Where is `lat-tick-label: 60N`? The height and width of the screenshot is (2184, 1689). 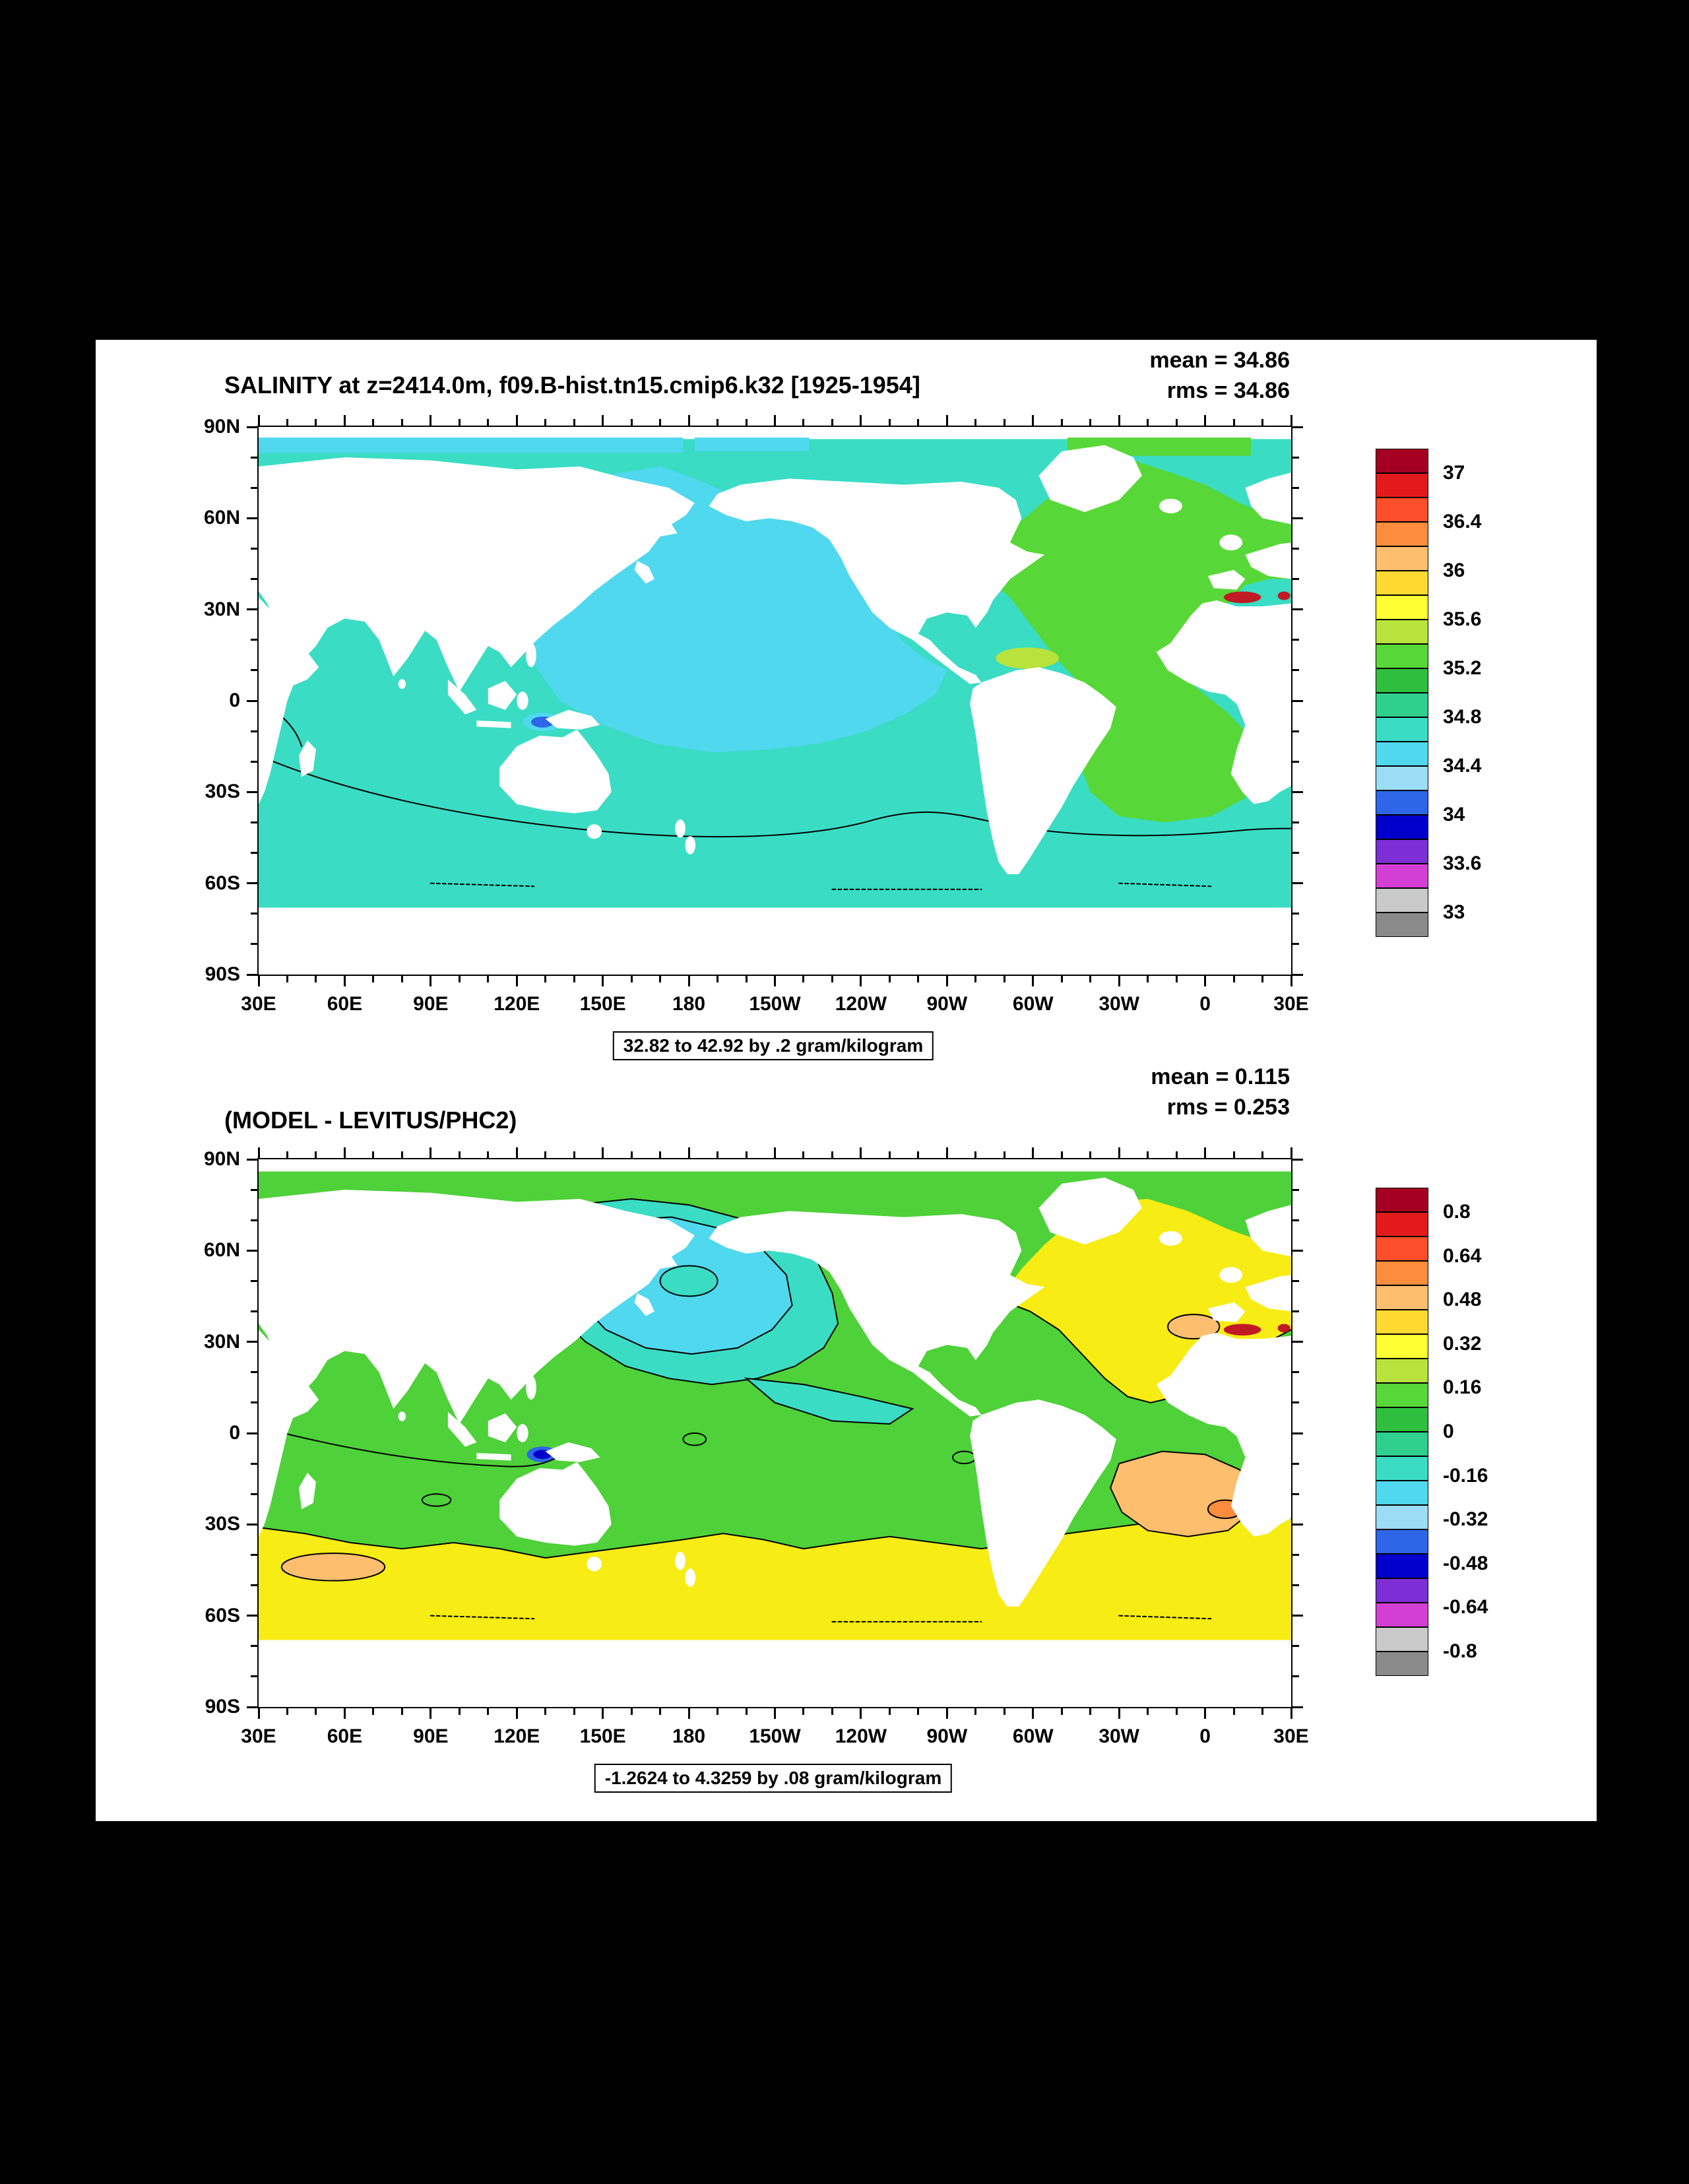 lat-tick-label: 60N is located at coordinates (222, 1250).